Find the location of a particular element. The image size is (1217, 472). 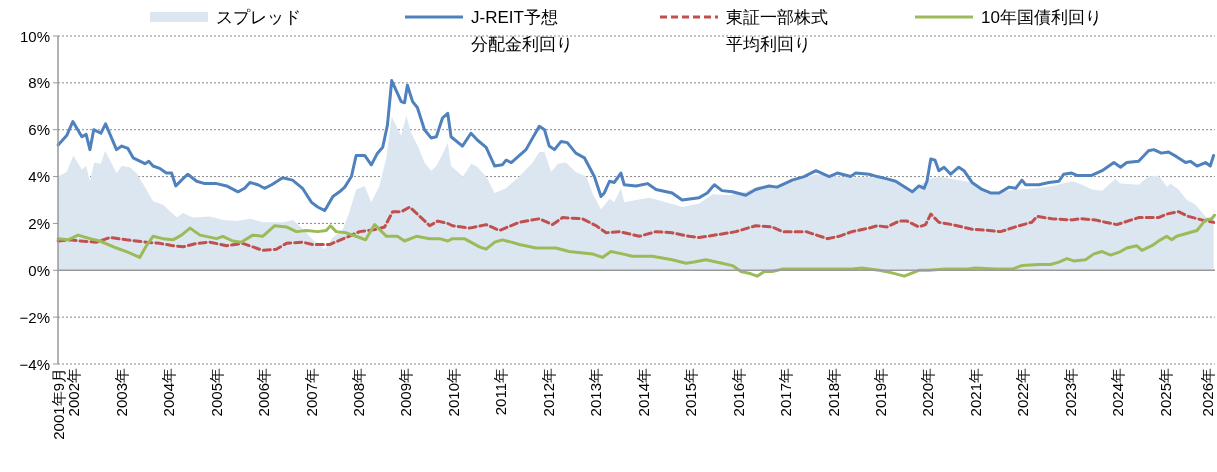

x-tick-label: 2010年 is located at coordinates (453, 392).